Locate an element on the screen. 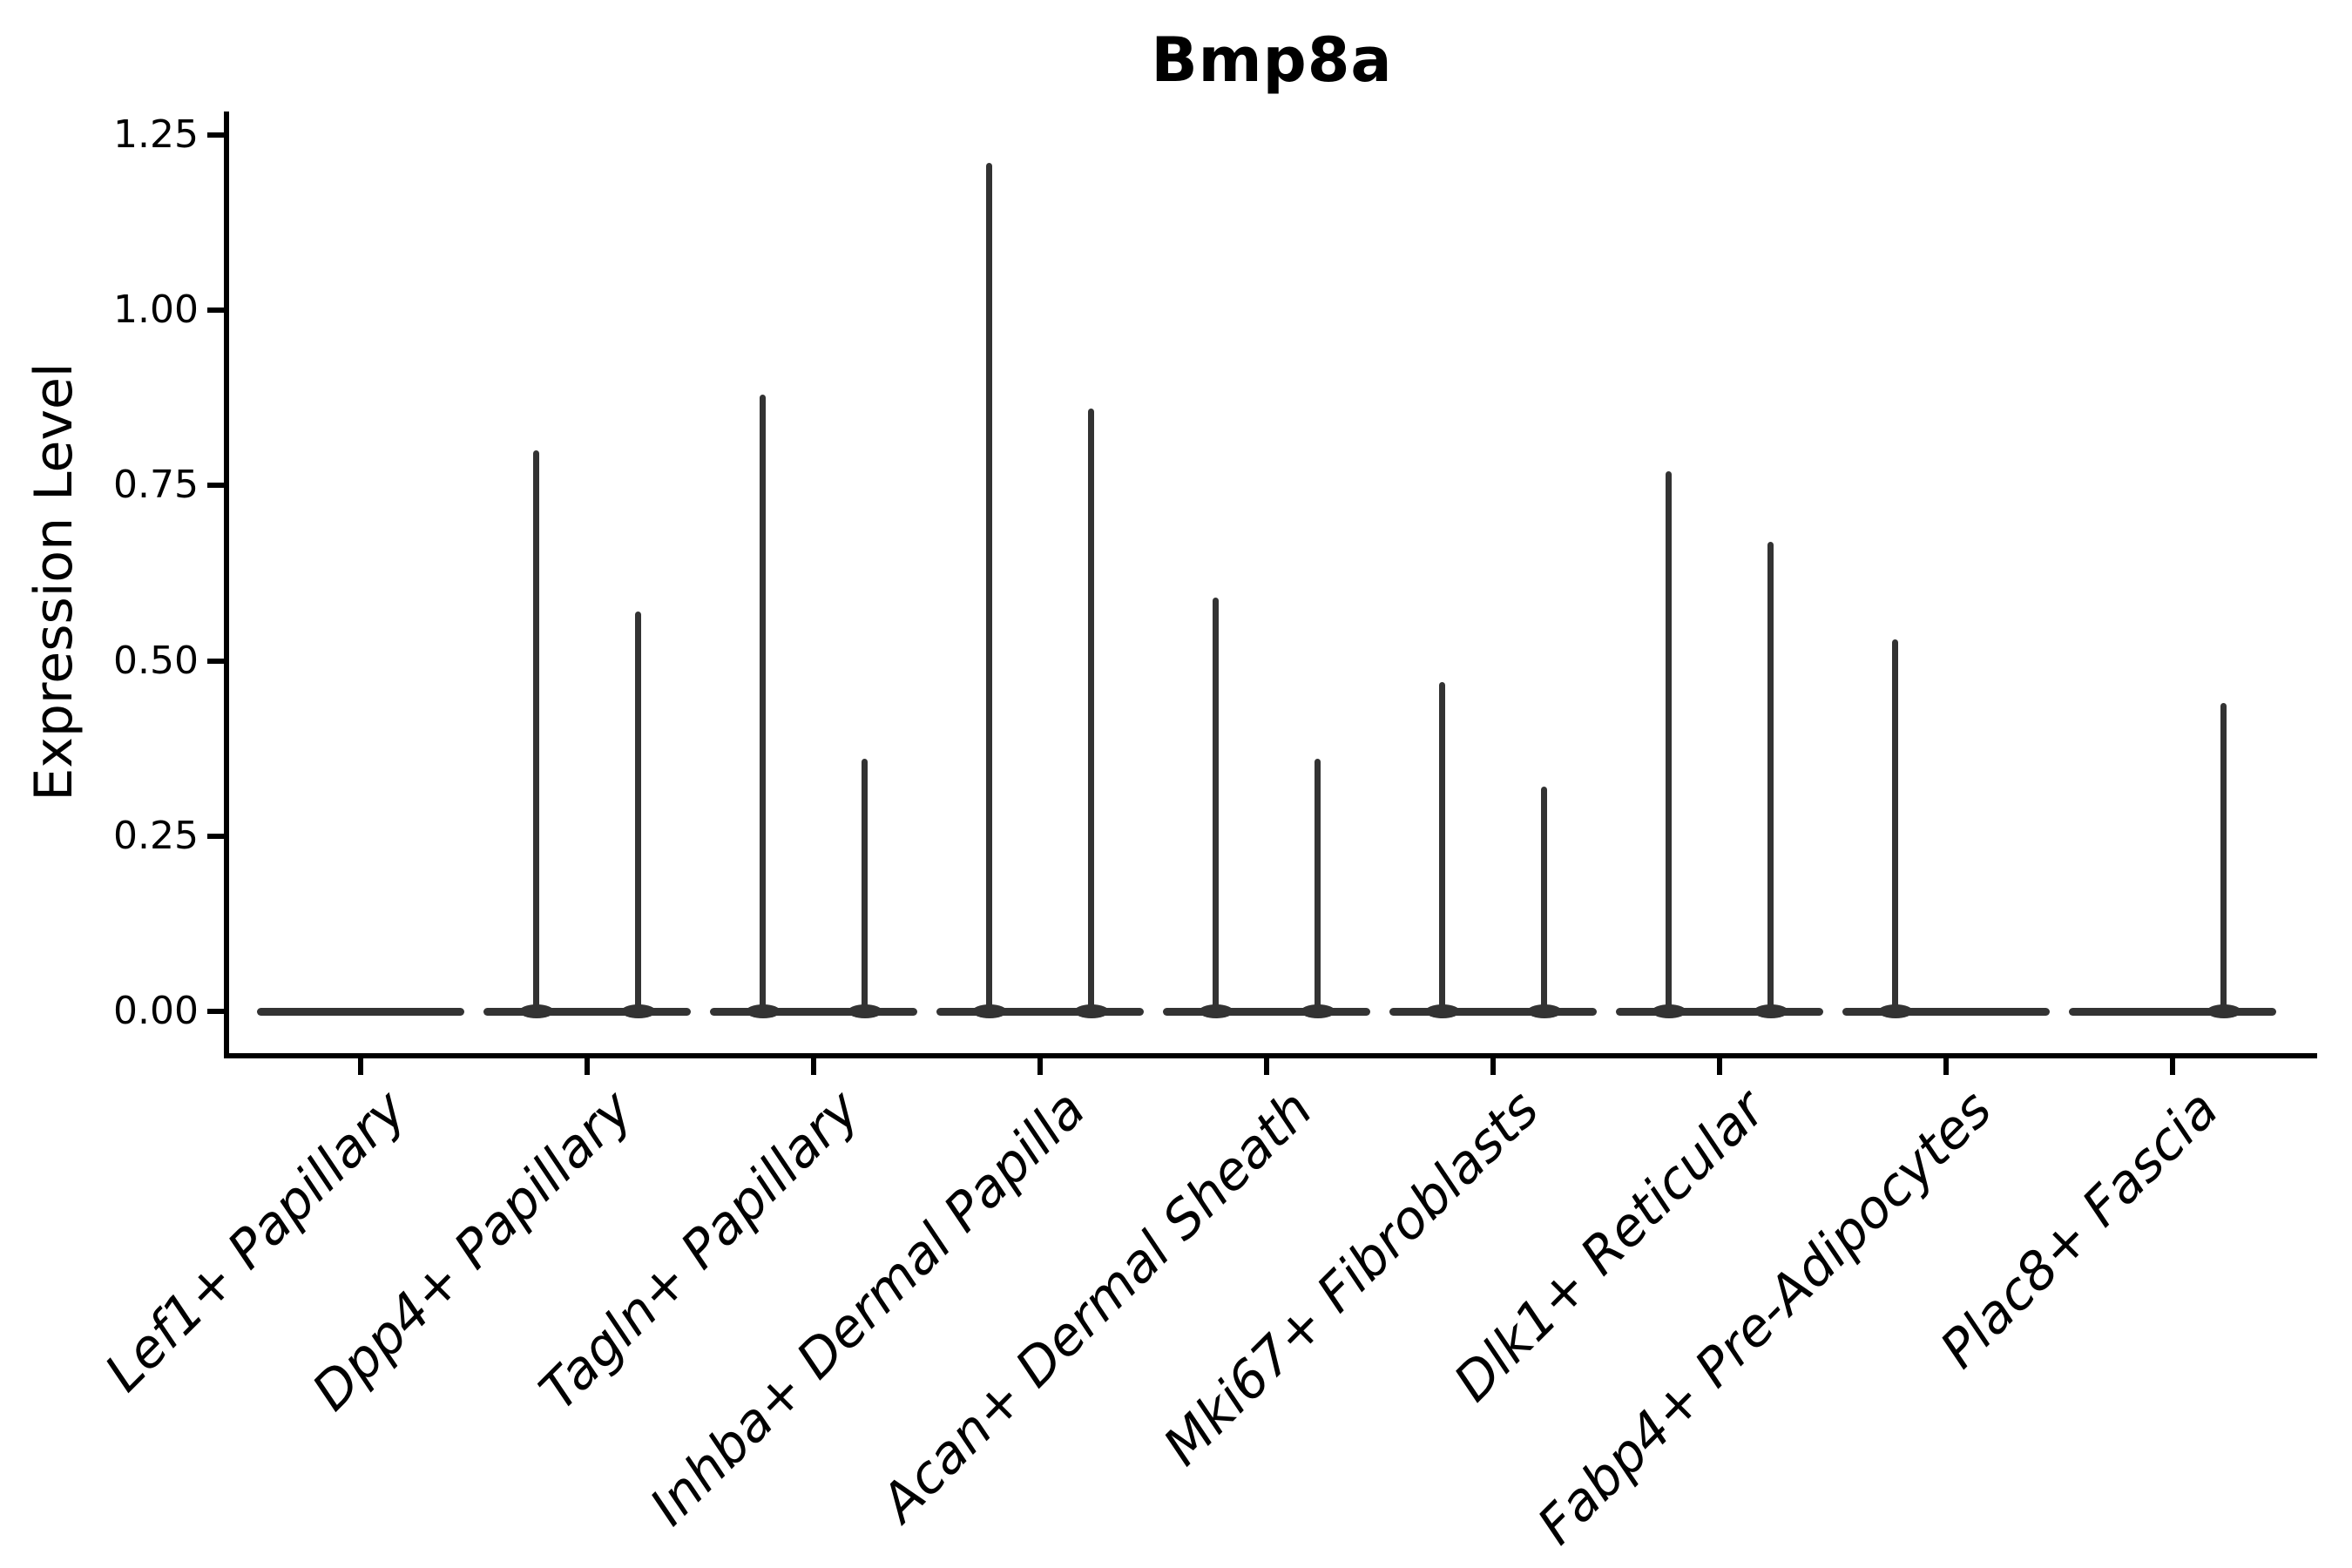  chart-title: Bmp8a is located at coordinates (1272, 60).